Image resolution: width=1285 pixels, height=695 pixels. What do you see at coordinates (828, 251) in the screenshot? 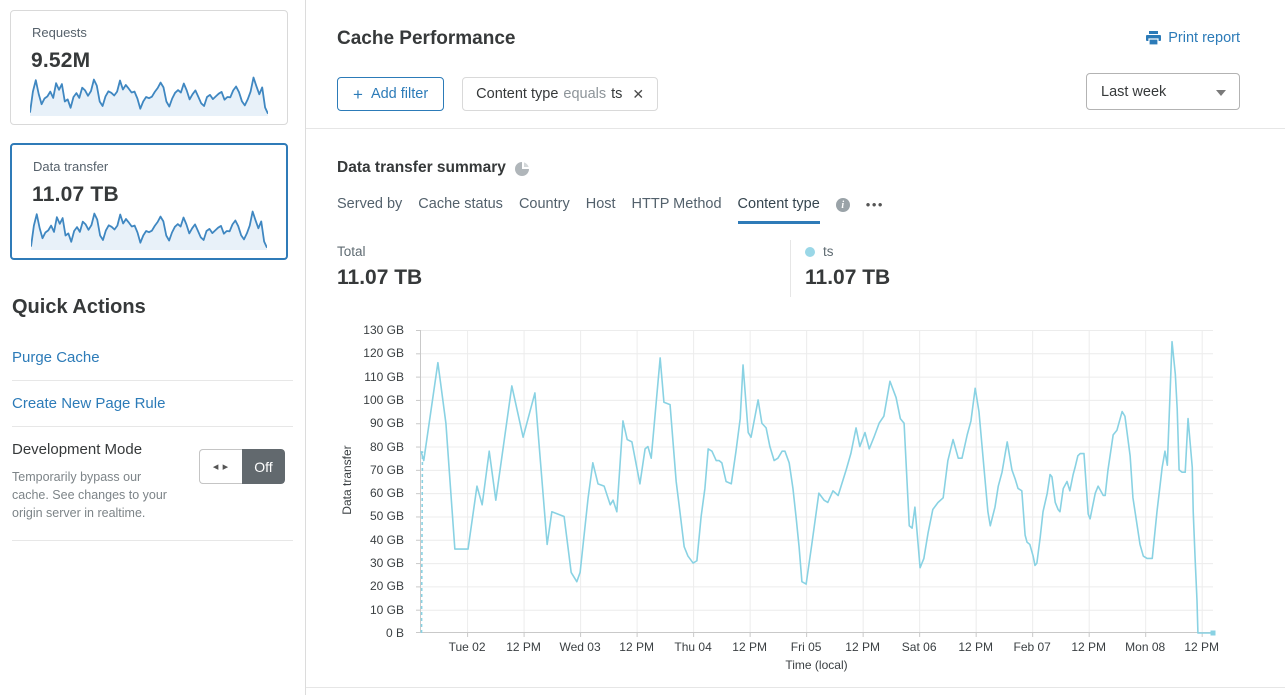
I see `legend-label: ts` at bounding box center [828, 251].